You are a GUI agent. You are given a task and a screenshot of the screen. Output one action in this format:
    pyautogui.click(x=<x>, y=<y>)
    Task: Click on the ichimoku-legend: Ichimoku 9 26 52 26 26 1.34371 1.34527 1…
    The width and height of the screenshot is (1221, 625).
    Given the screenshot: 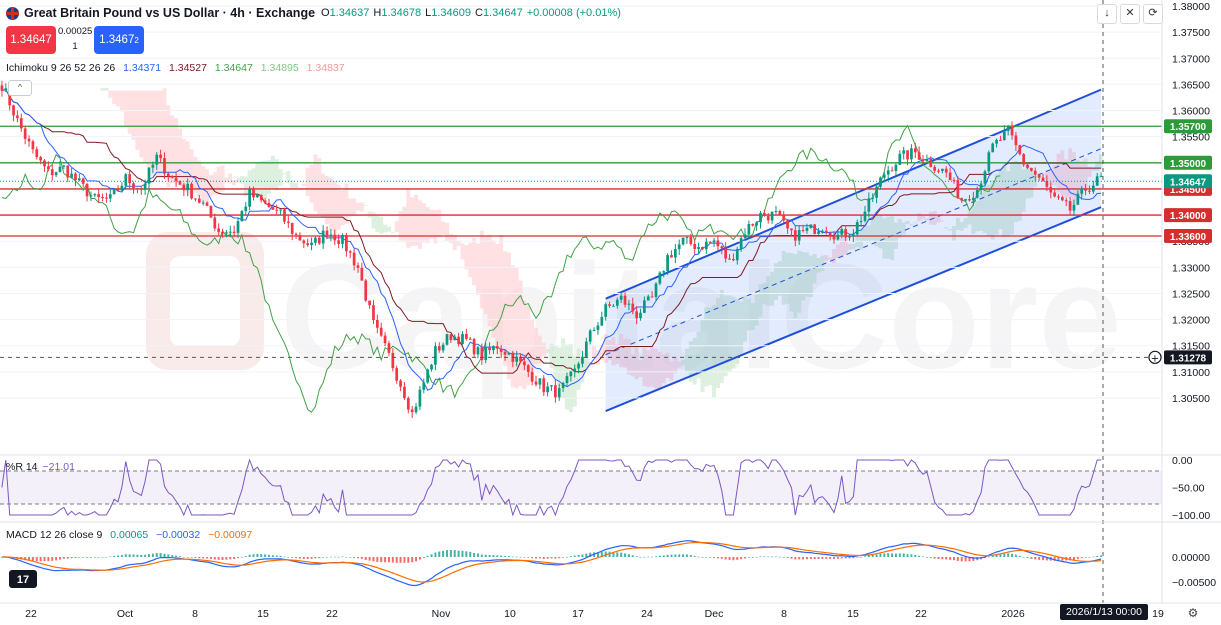 What is the action you would take?
    pyautogui.click(x=175, y=68)
    